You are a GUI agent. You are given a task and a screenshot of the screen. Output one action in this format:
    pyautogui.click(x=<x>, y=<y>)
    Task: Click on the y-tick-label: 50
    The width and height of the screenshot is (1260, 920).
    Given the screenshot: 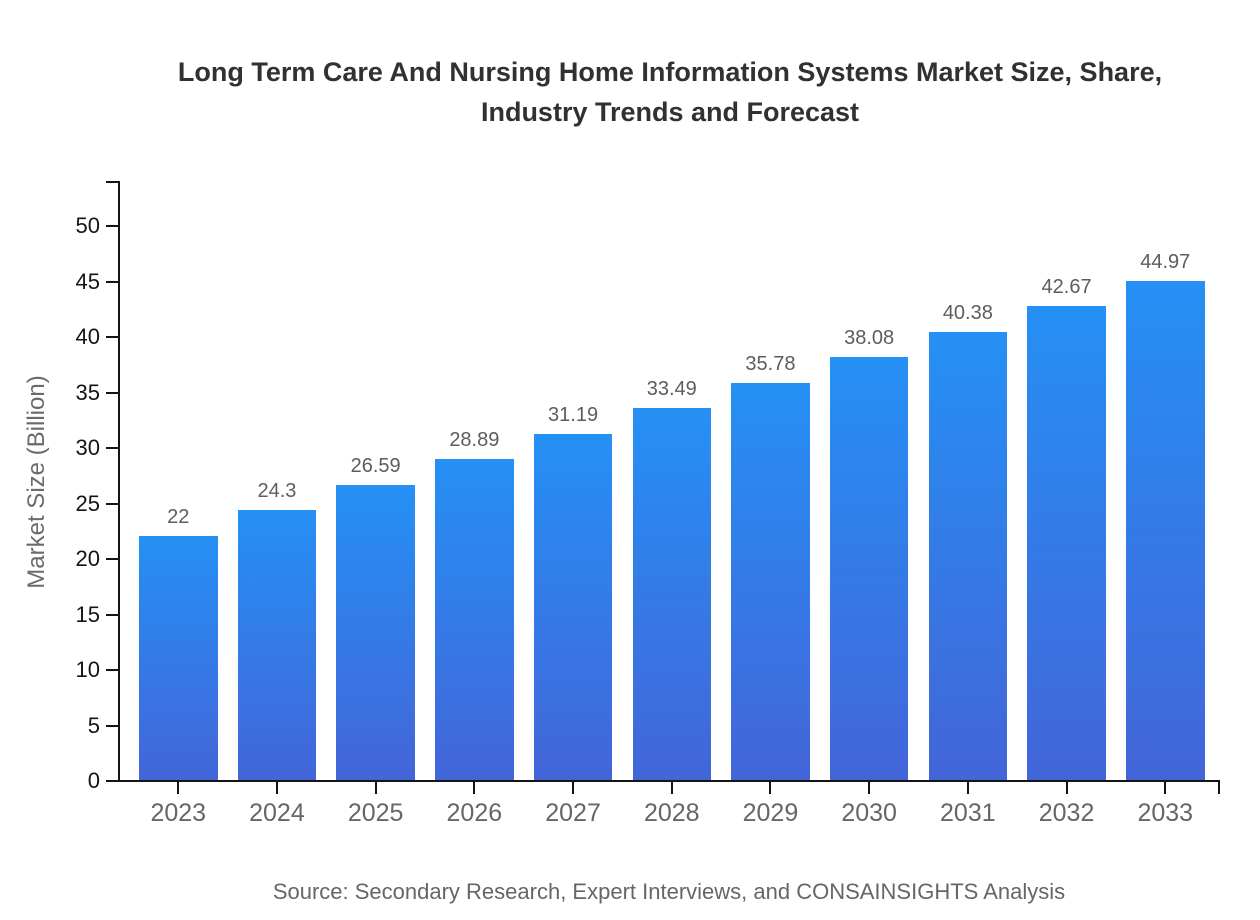 What is the action you would take?
    pyautogui.click(x=87, y=225)
    